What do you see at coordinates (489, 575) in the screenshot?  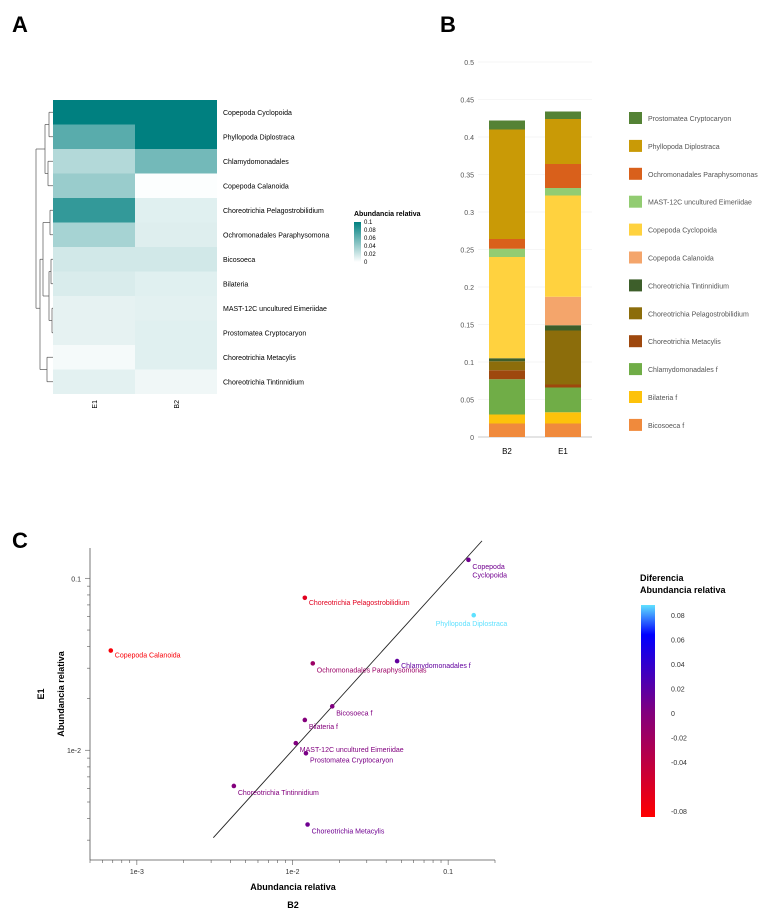 I see `scatter-point-label: Cyclopoida` at bounding box center [489, 575].